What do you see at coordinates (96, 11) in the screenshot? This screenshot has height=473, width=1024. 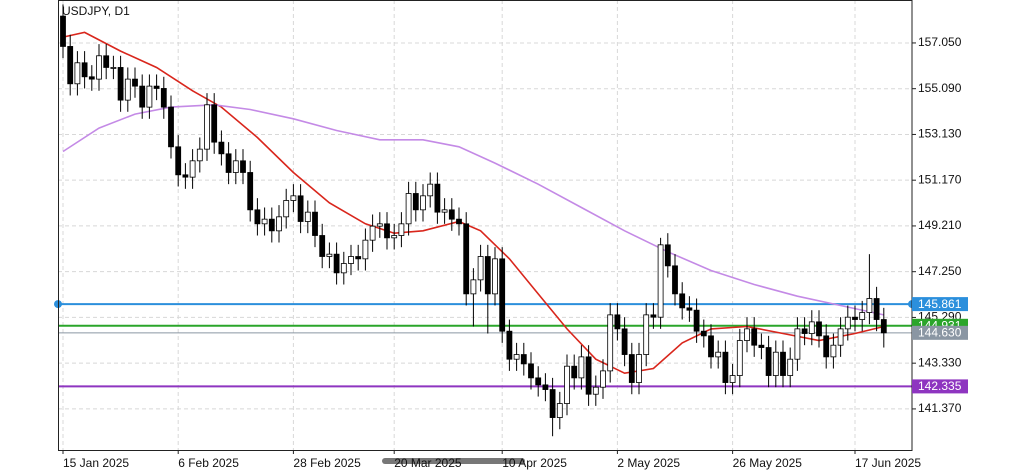 I see `chart-title: USDJPY, D1` at bounding box center [96, 11].